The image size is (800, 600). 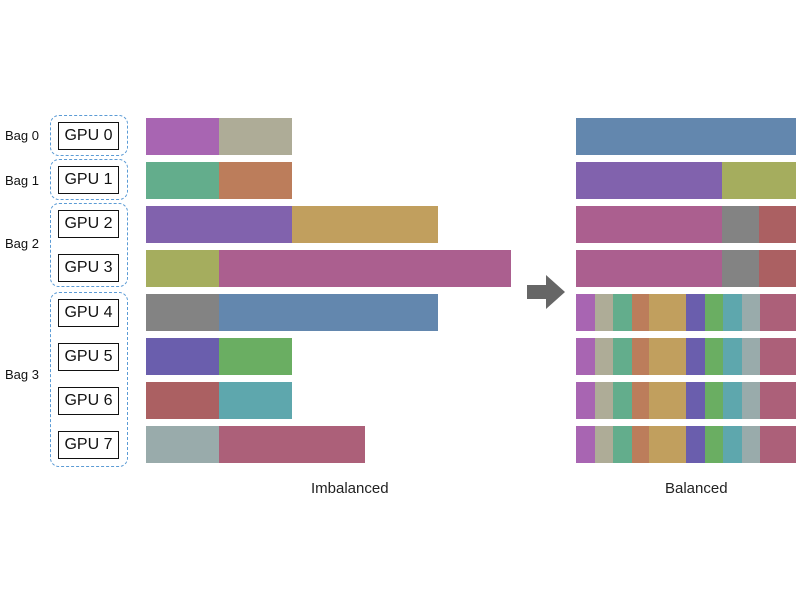 What do you see at coordinates (22, 243) in the screenshot?
I see `bag-label-2: Bag 2` at bounding box center [22, 243].